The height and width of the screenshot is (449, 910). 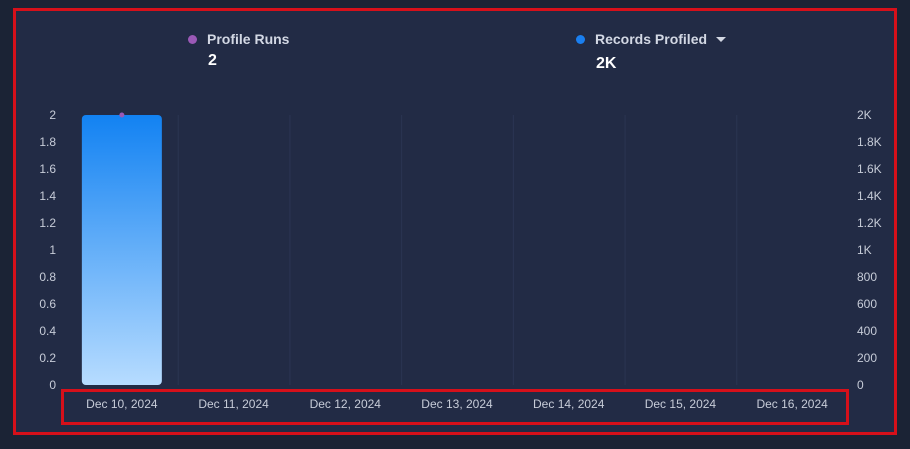 What do you see at coordinates (47, 169) in the screenshot?
I see `y-left-tick-label: 1.6` at bounding box center [47, 169].